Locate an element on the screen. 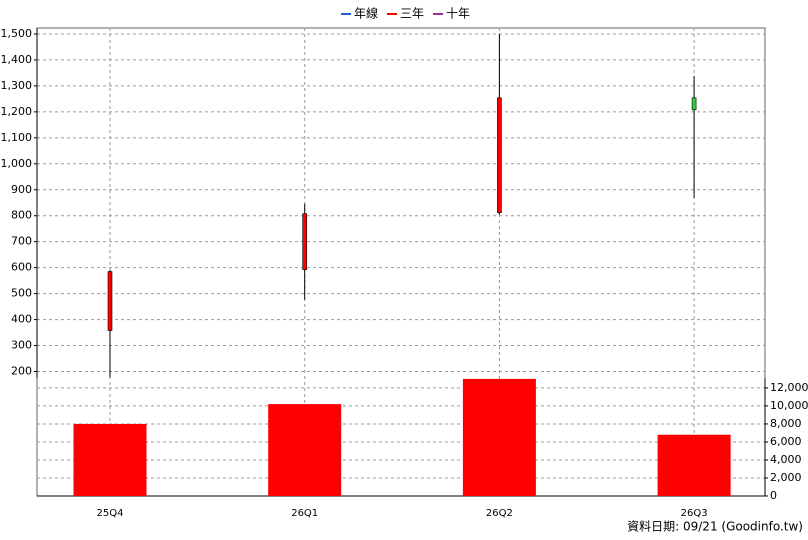  y-tick-label: 300 is located at coordinates (21, 345).